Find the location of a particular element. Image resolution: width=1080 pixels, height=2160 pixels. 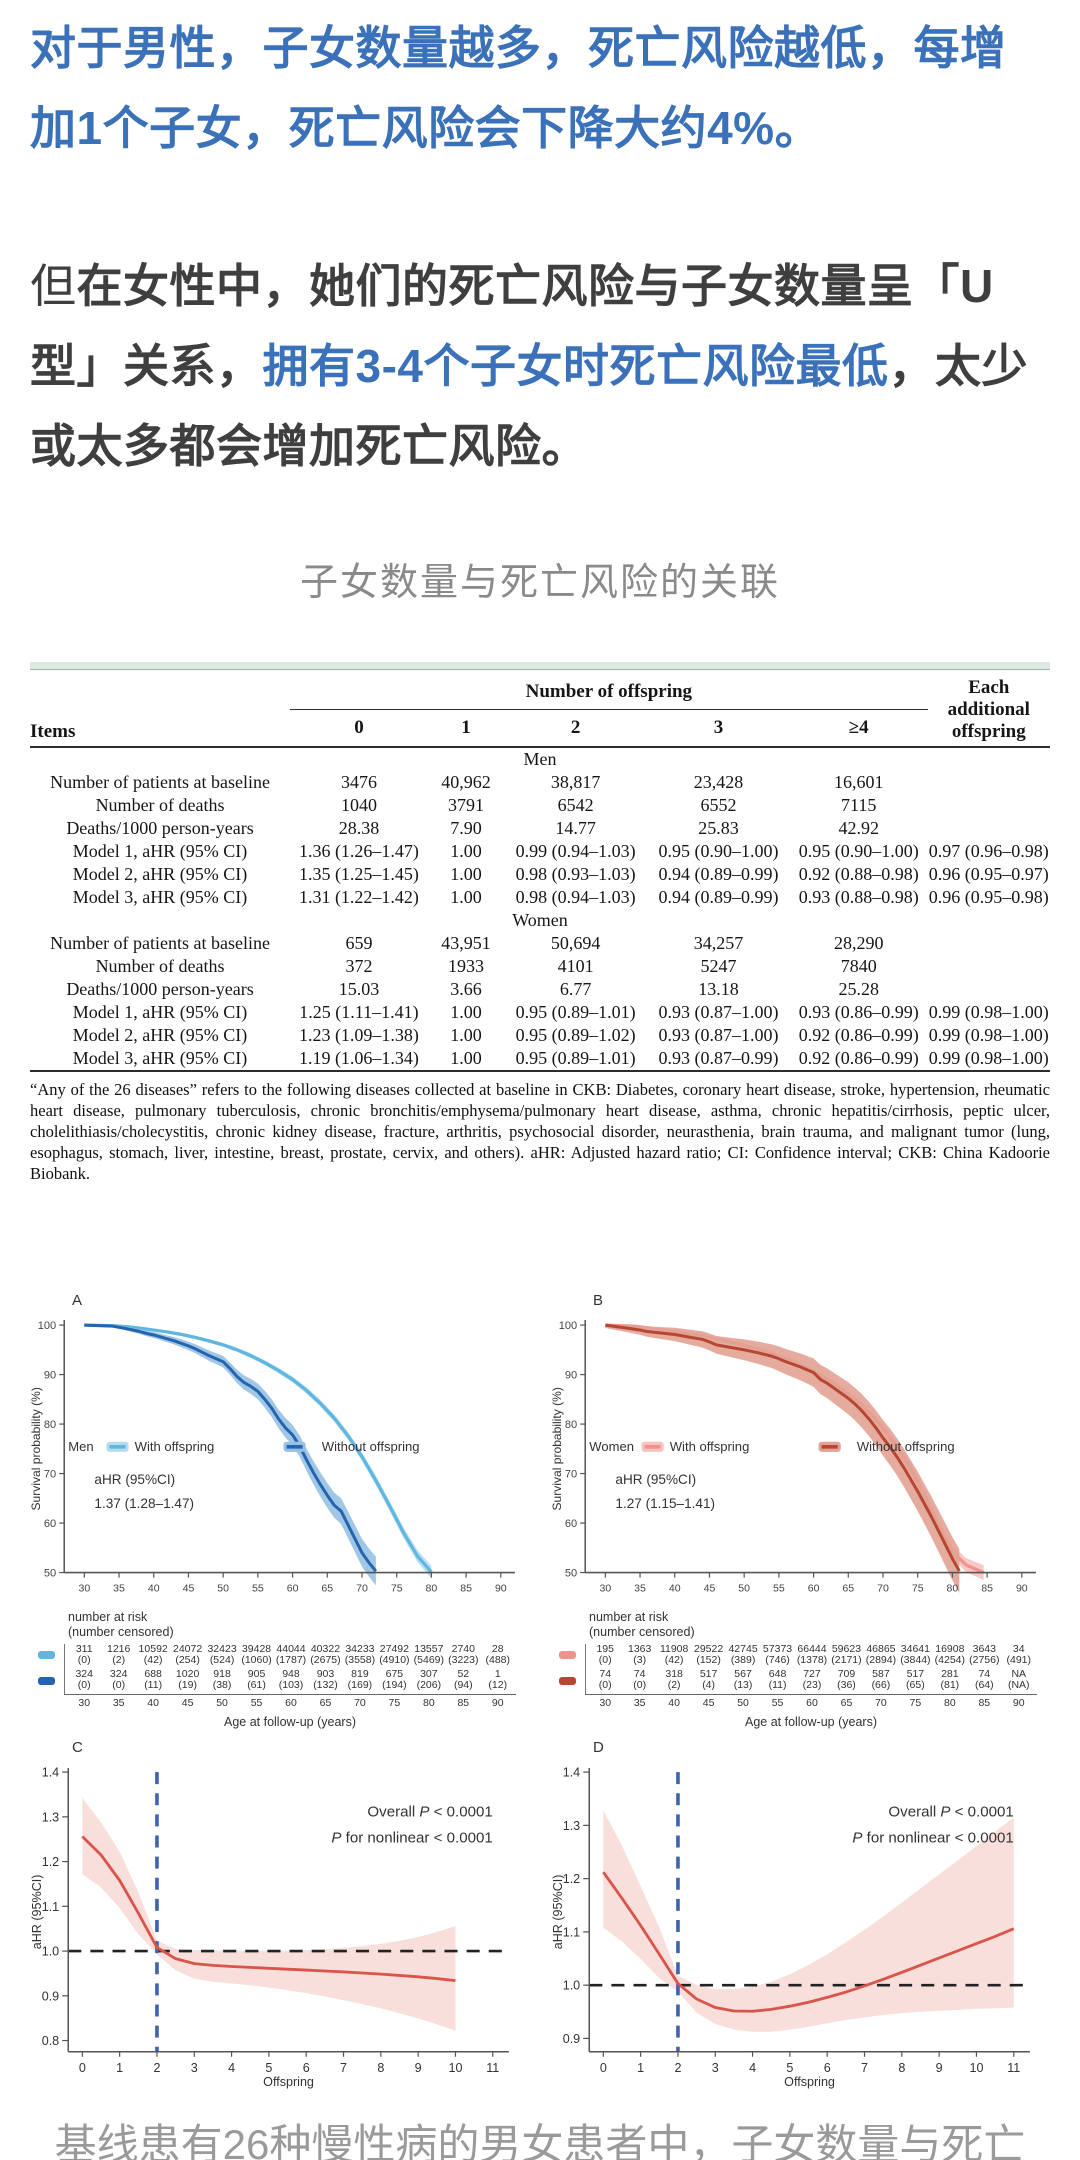

x-tick-label: 75 is located at coordinates (397, 1589).